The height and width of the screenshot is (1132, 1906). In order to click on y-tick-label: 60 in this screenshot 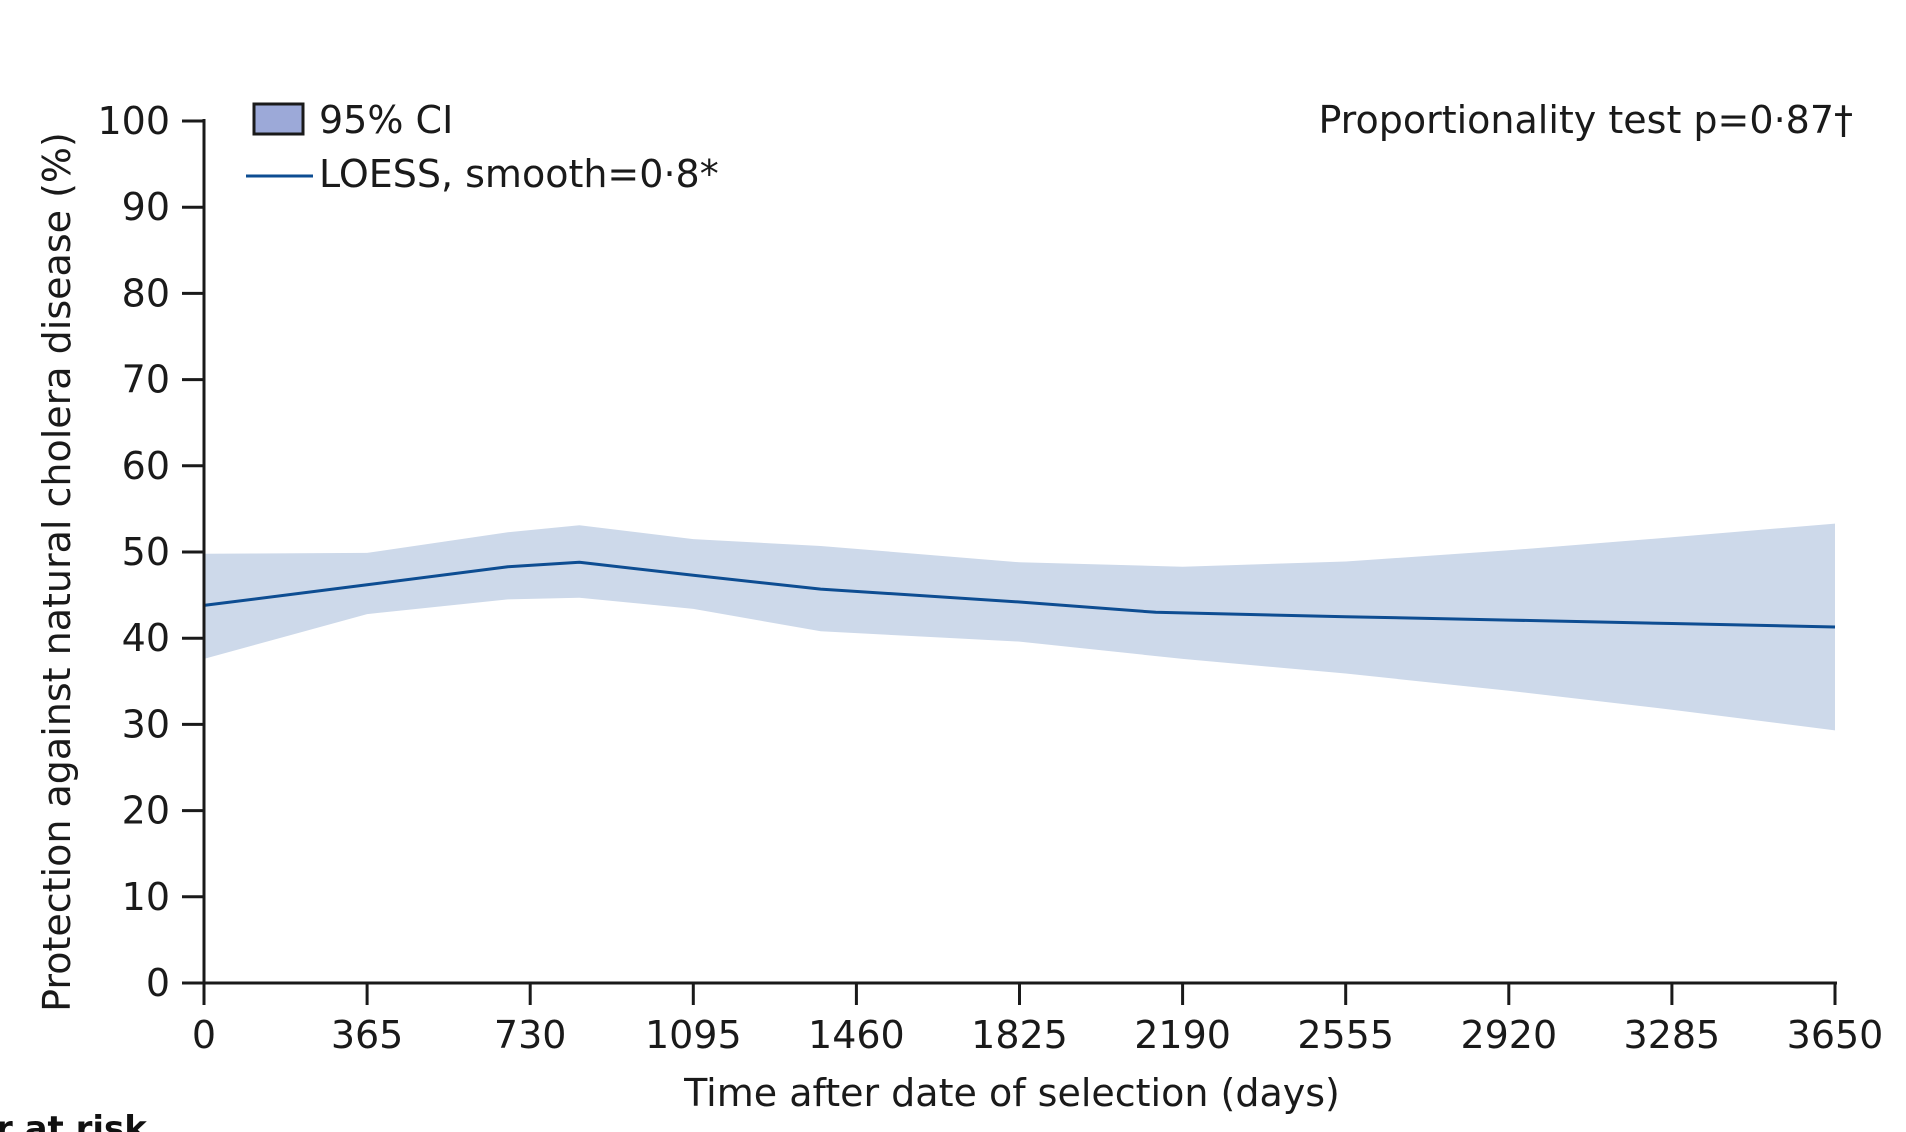, I will do `click(146, 466)`.